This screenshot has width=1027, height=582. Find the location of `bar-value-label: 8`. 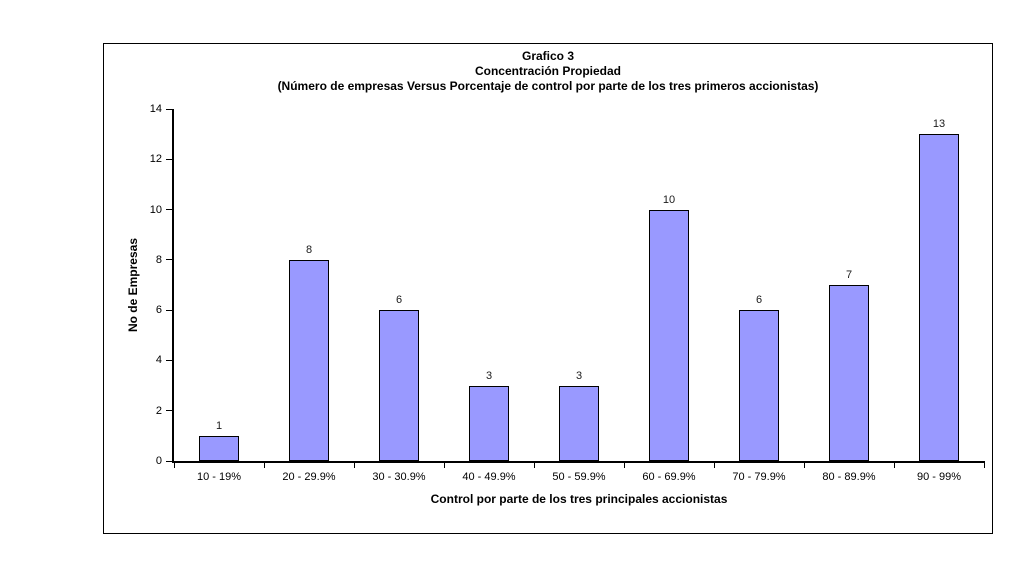

bar-value-label: 8 is located at coordinates (309, 250).